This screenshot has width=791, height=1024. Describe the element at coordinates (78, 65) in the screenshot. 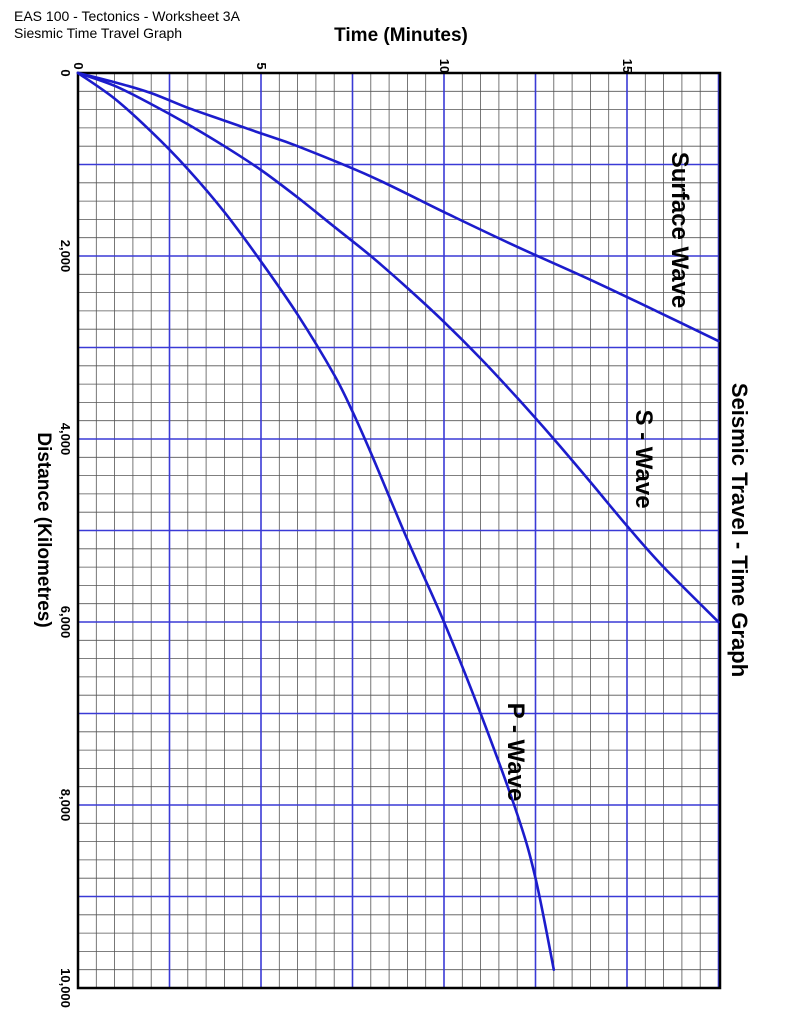

I see `x-tick-label: 0` at that location.